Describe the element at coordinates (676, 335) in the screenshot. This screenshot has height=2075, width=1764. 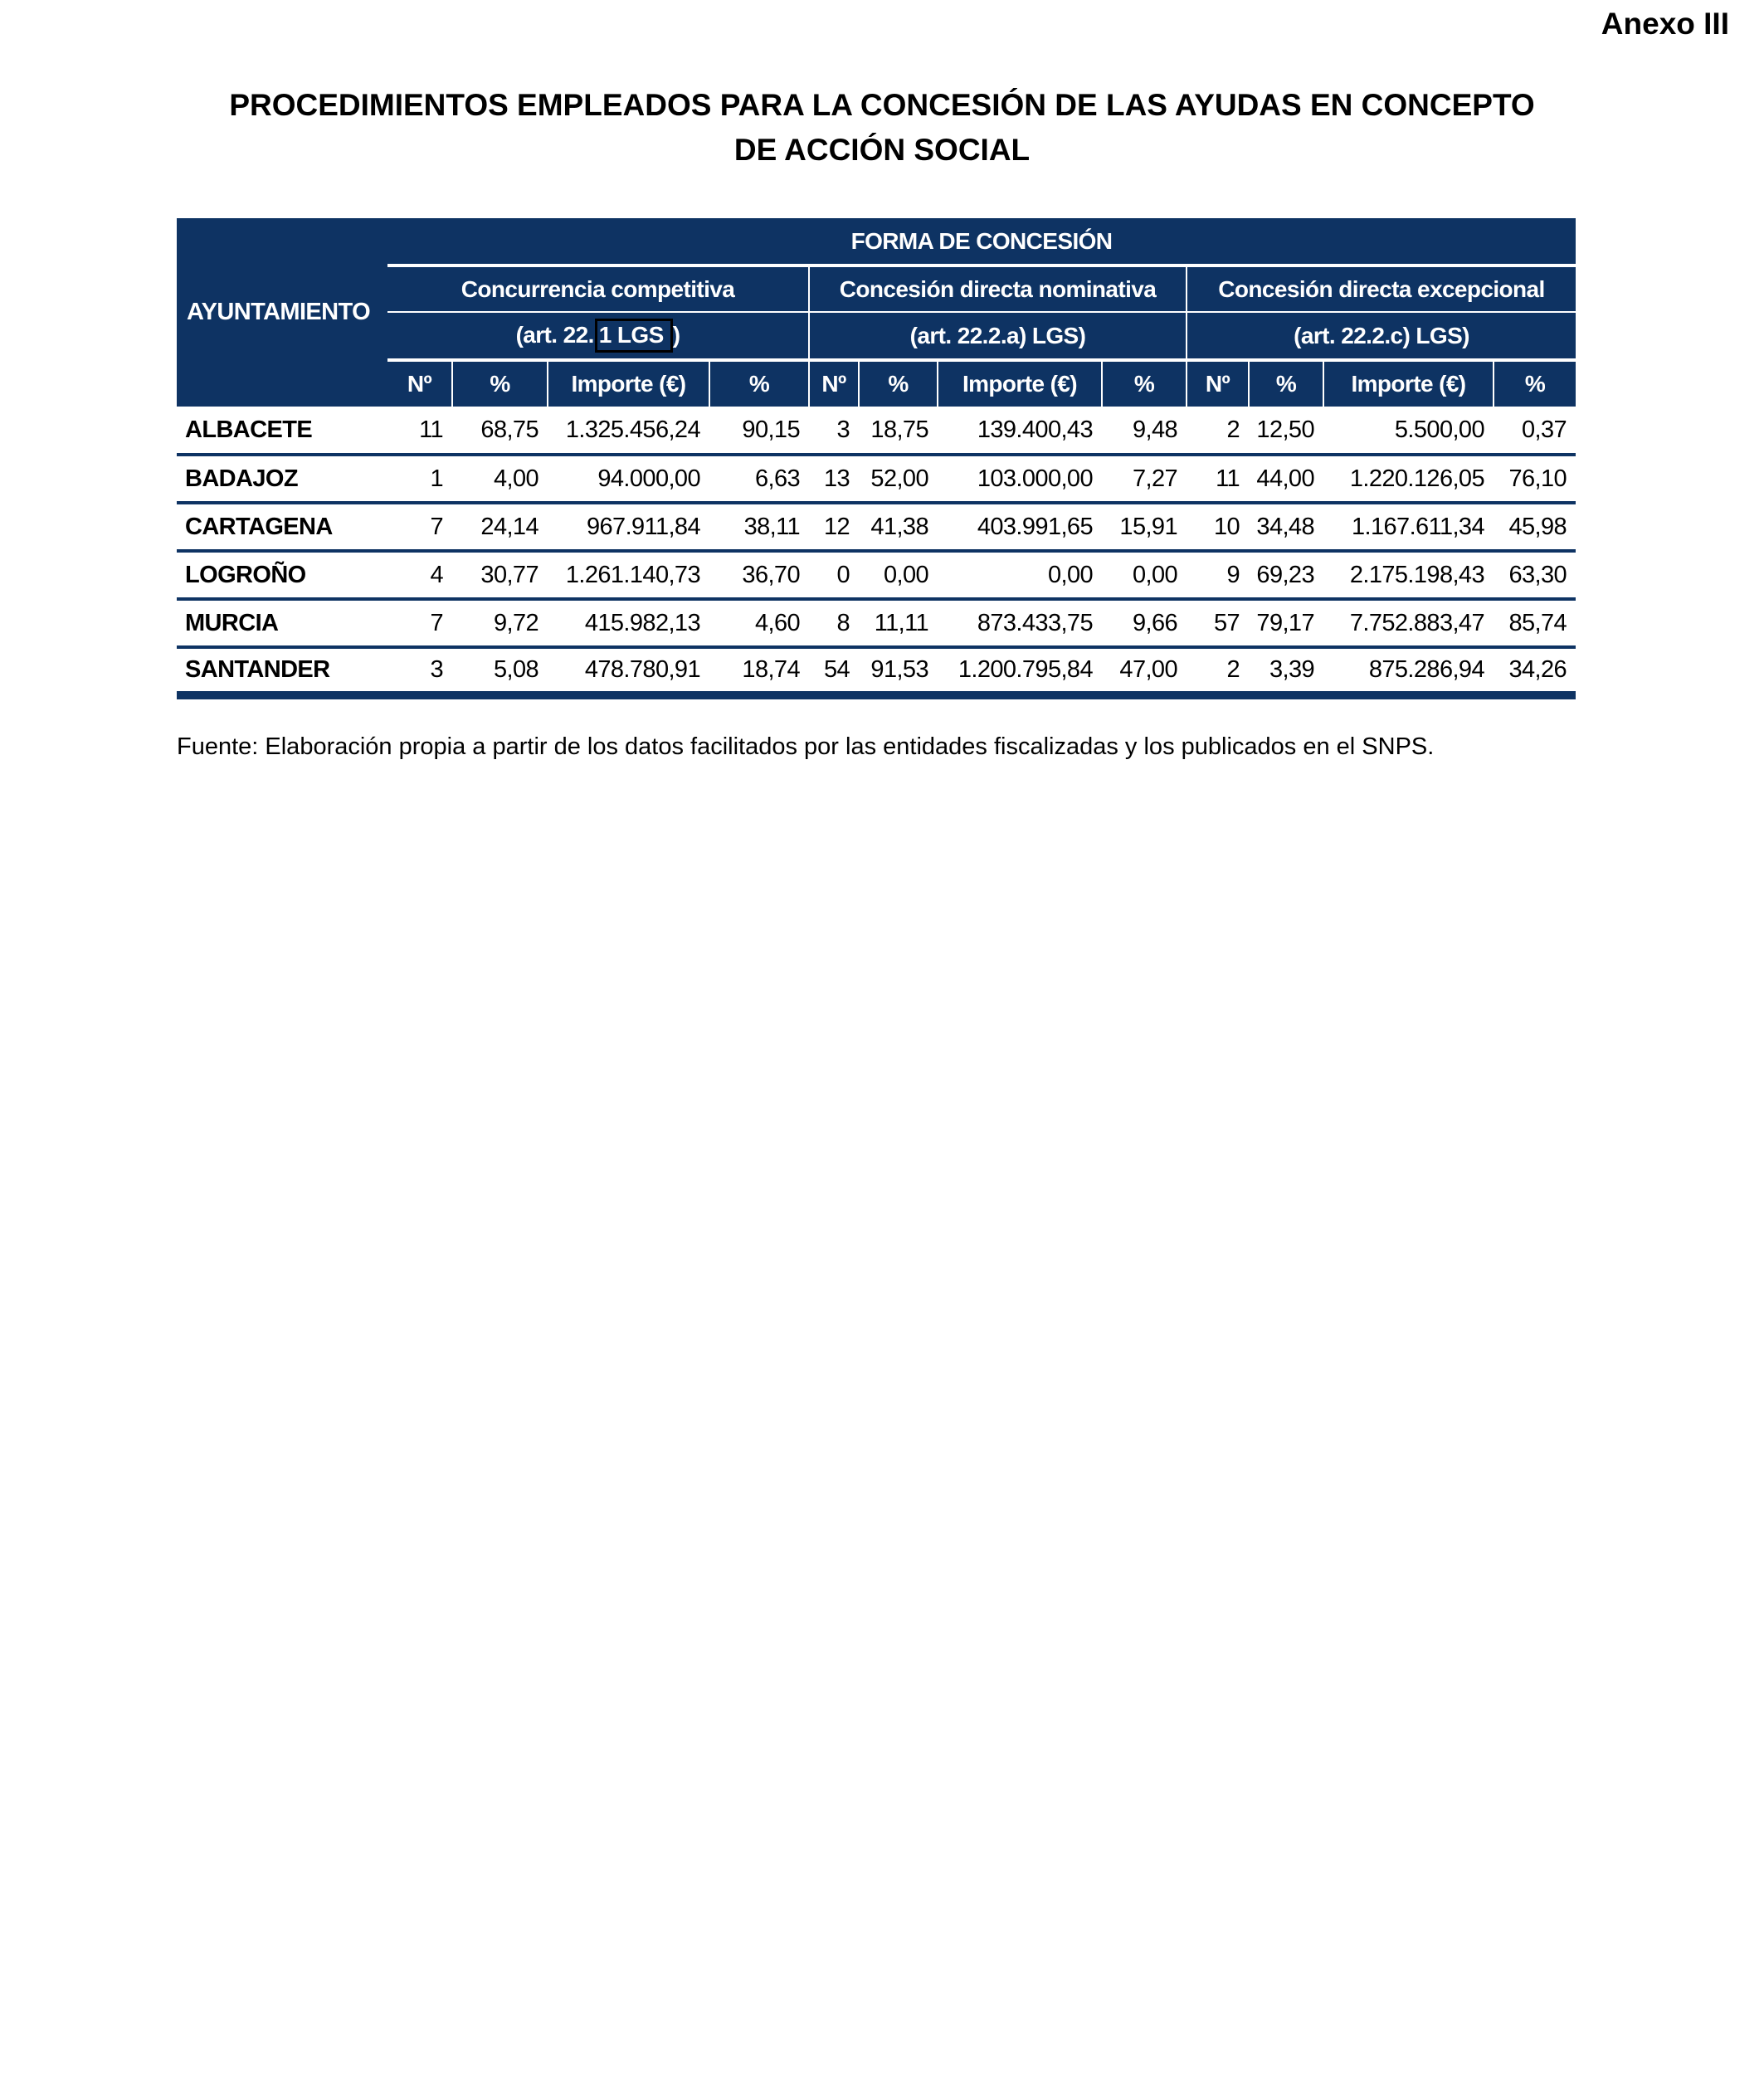
I see `article-text-suffix: )` at that location.